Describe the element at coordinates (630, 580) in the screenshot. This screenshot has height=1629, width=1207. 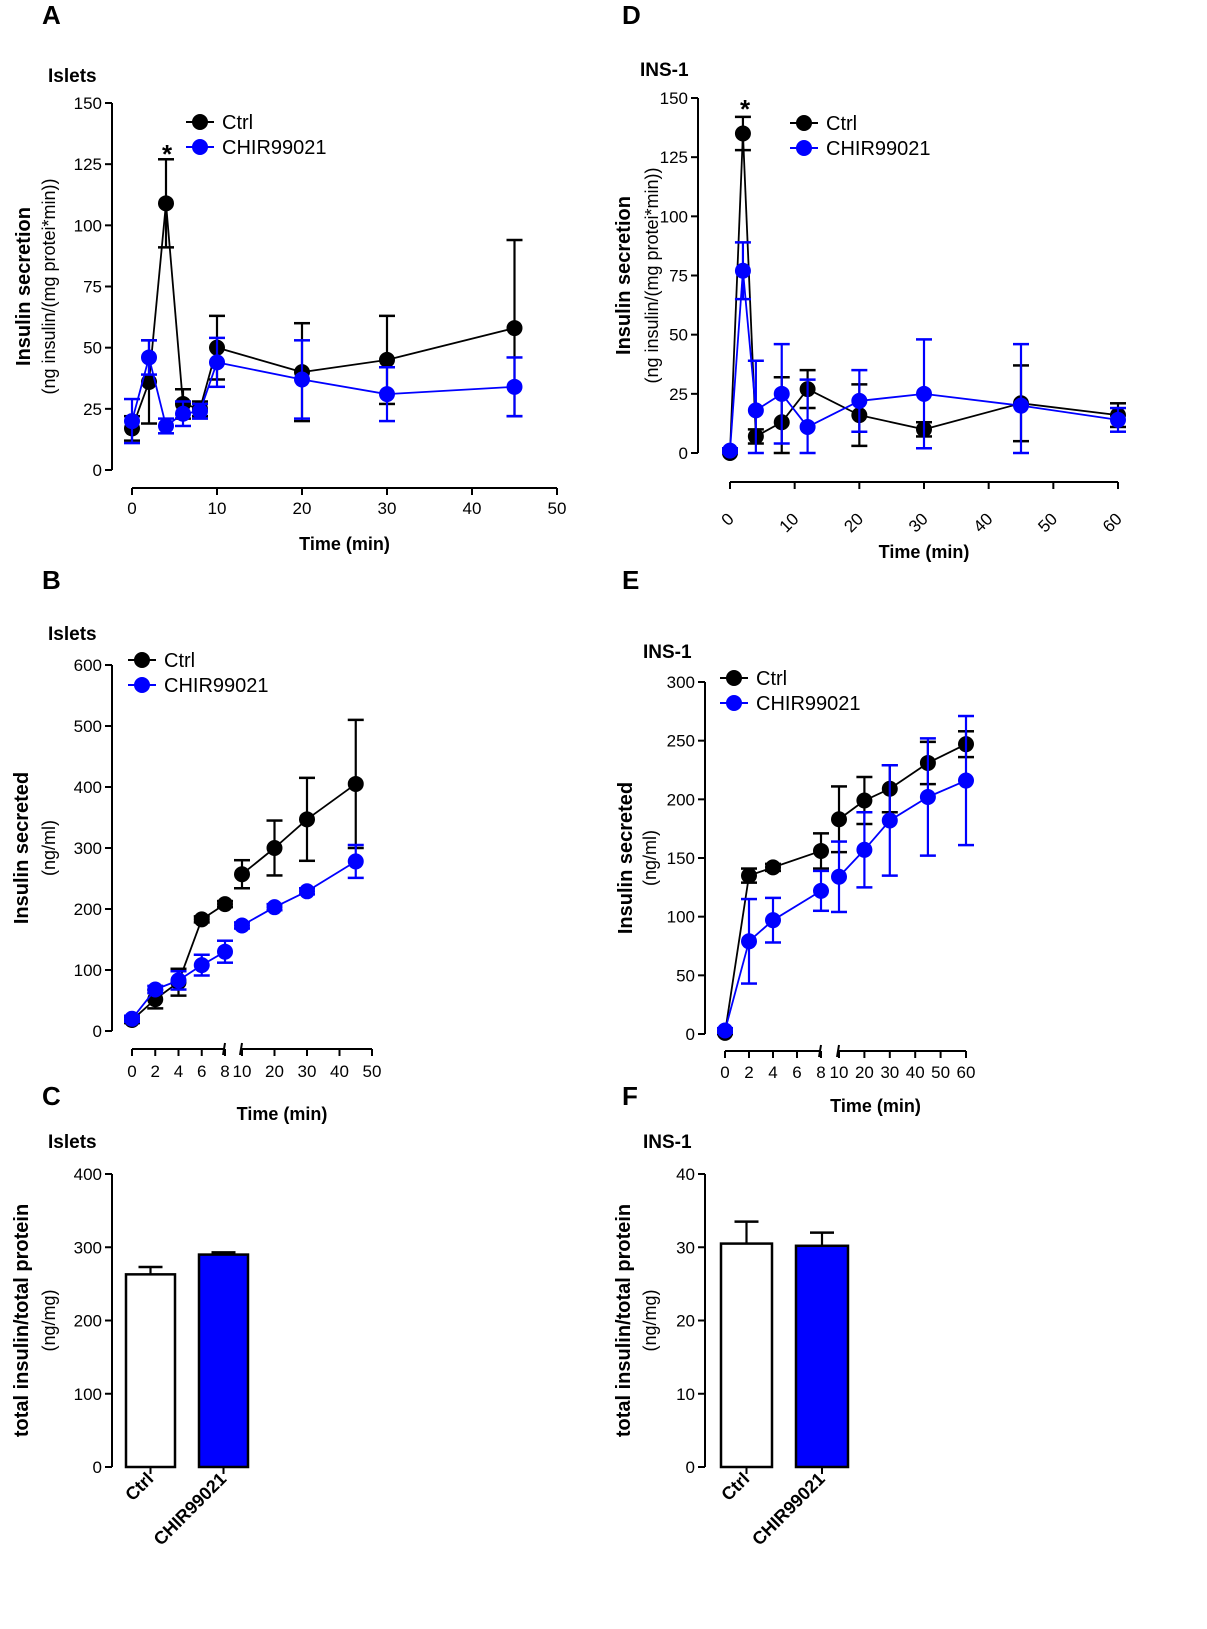
I see `panel-letter: E` at that location.